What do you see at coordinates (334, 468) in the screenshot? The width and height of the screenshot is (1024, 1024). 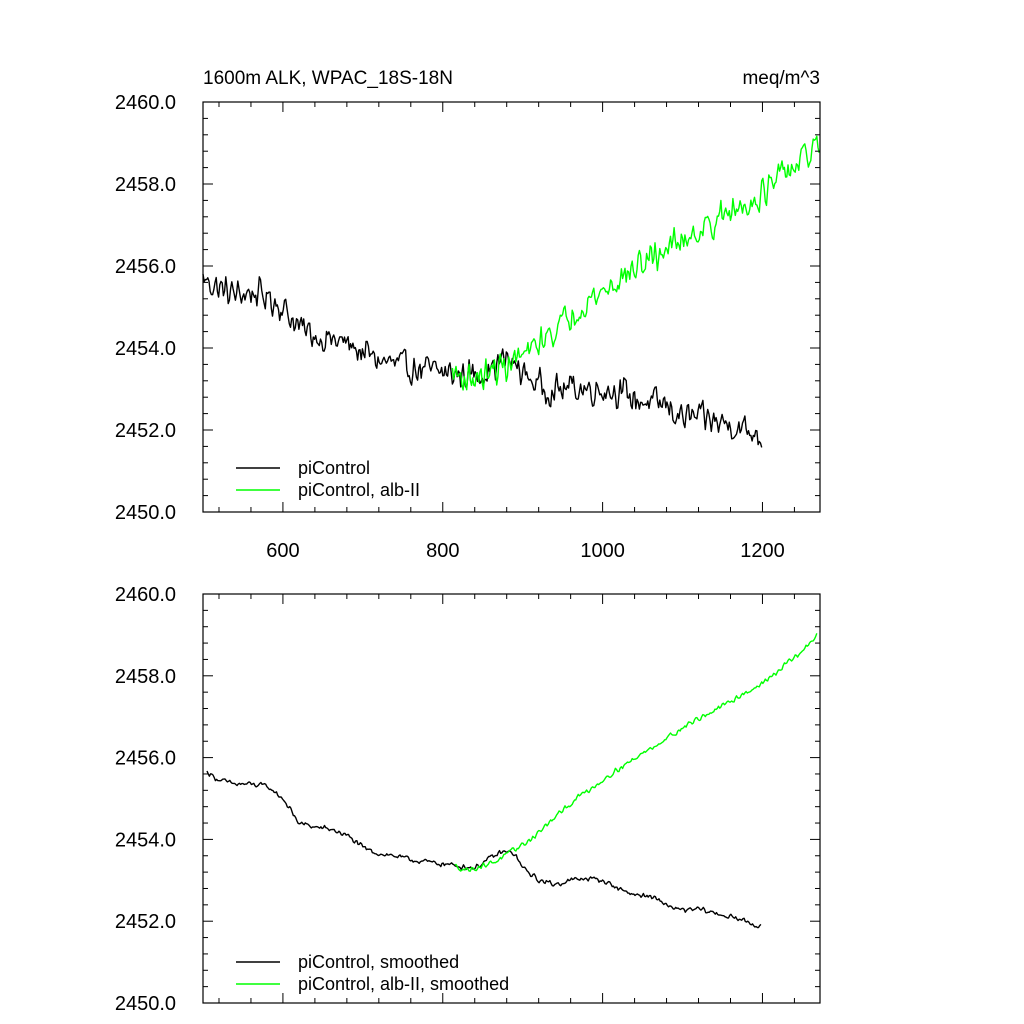 I see `legend-label: piControl` at bounding box center [334, 468].